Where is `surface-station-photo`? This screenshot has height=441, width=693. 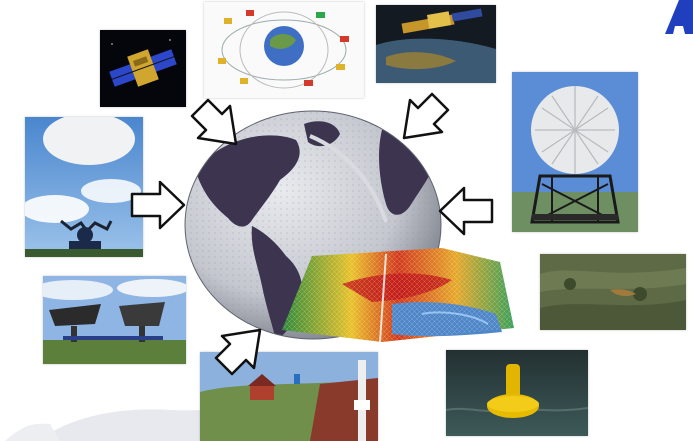 surface-station-photo is located at coordinates (289, 396).